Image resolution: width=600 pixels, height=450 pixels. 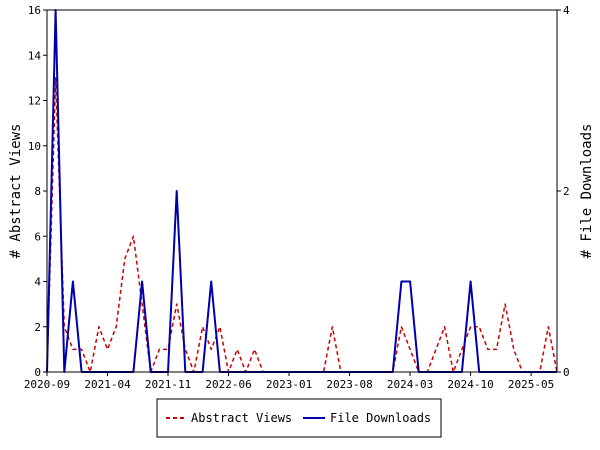 What do you see at coordinates (35, 55) in the screenshot?
I see `y-tick-label: 14` at bounding box center [35, 55].